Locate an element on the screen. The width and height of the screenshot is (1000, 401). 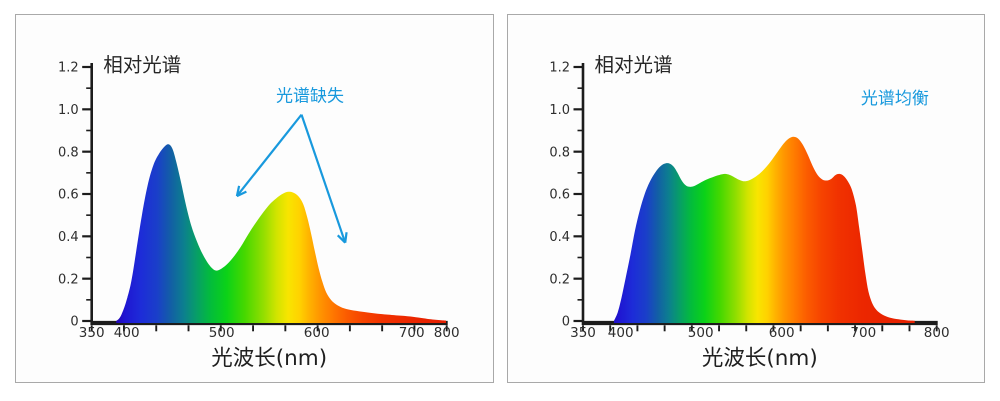
annotation-label: 光谱缺失 is located at coordinates (310, 97).